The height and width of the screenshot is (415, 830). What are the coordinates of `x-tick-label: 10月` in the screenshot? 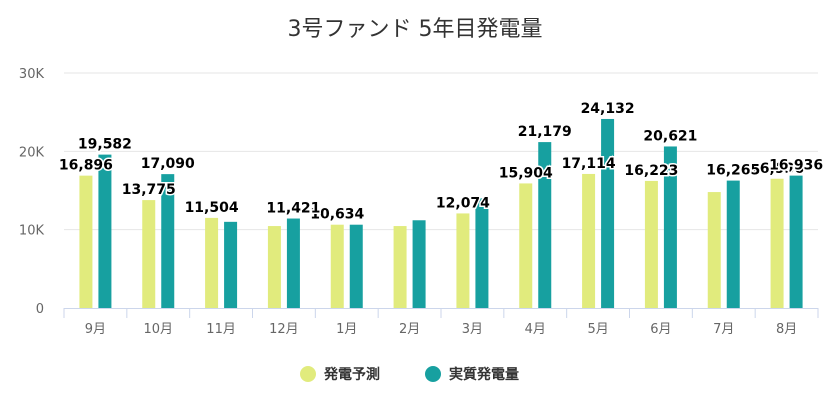 It's located at (158, 329).